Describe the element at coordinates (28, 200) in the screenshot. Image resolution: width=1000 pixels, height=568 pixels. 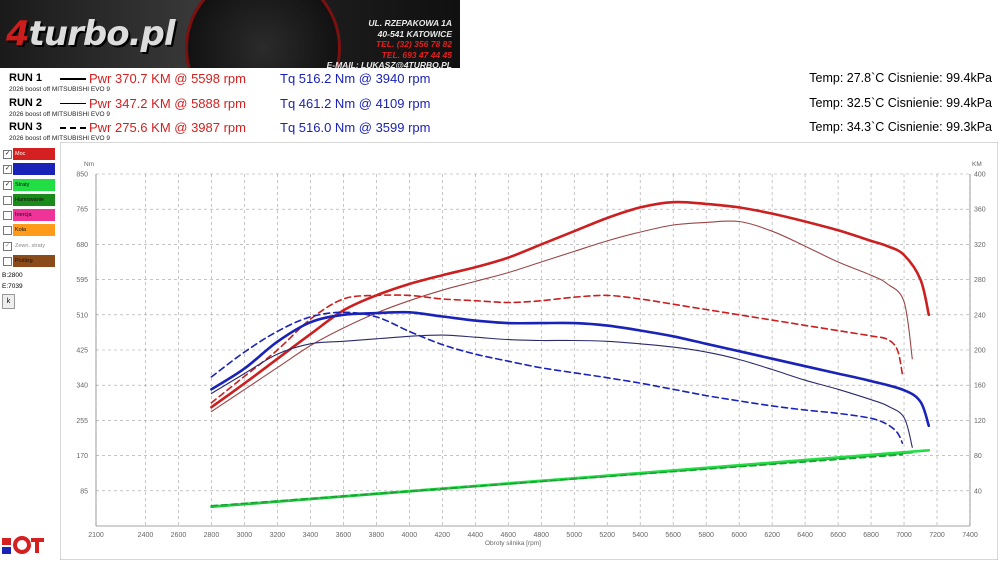
I see `option-hamowanie: Hamowanie` at that location.